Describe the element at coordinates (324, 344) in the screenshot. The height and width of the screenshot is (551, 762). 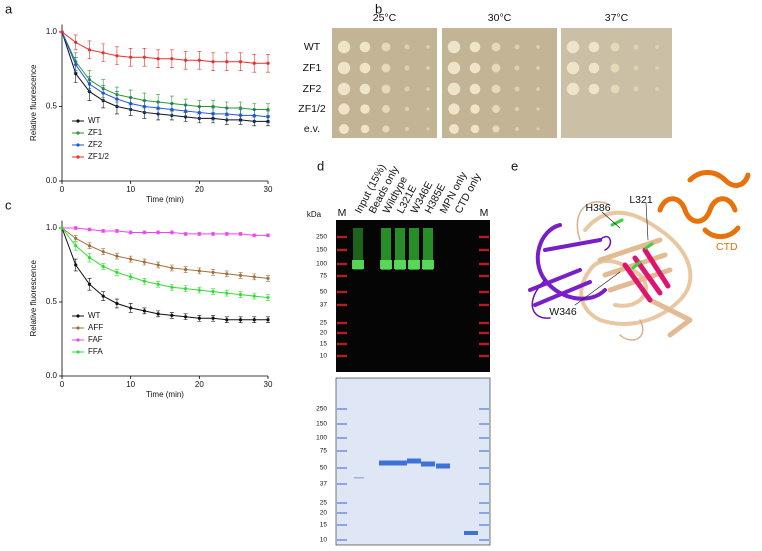
I see `marker-label: 15` at that location.